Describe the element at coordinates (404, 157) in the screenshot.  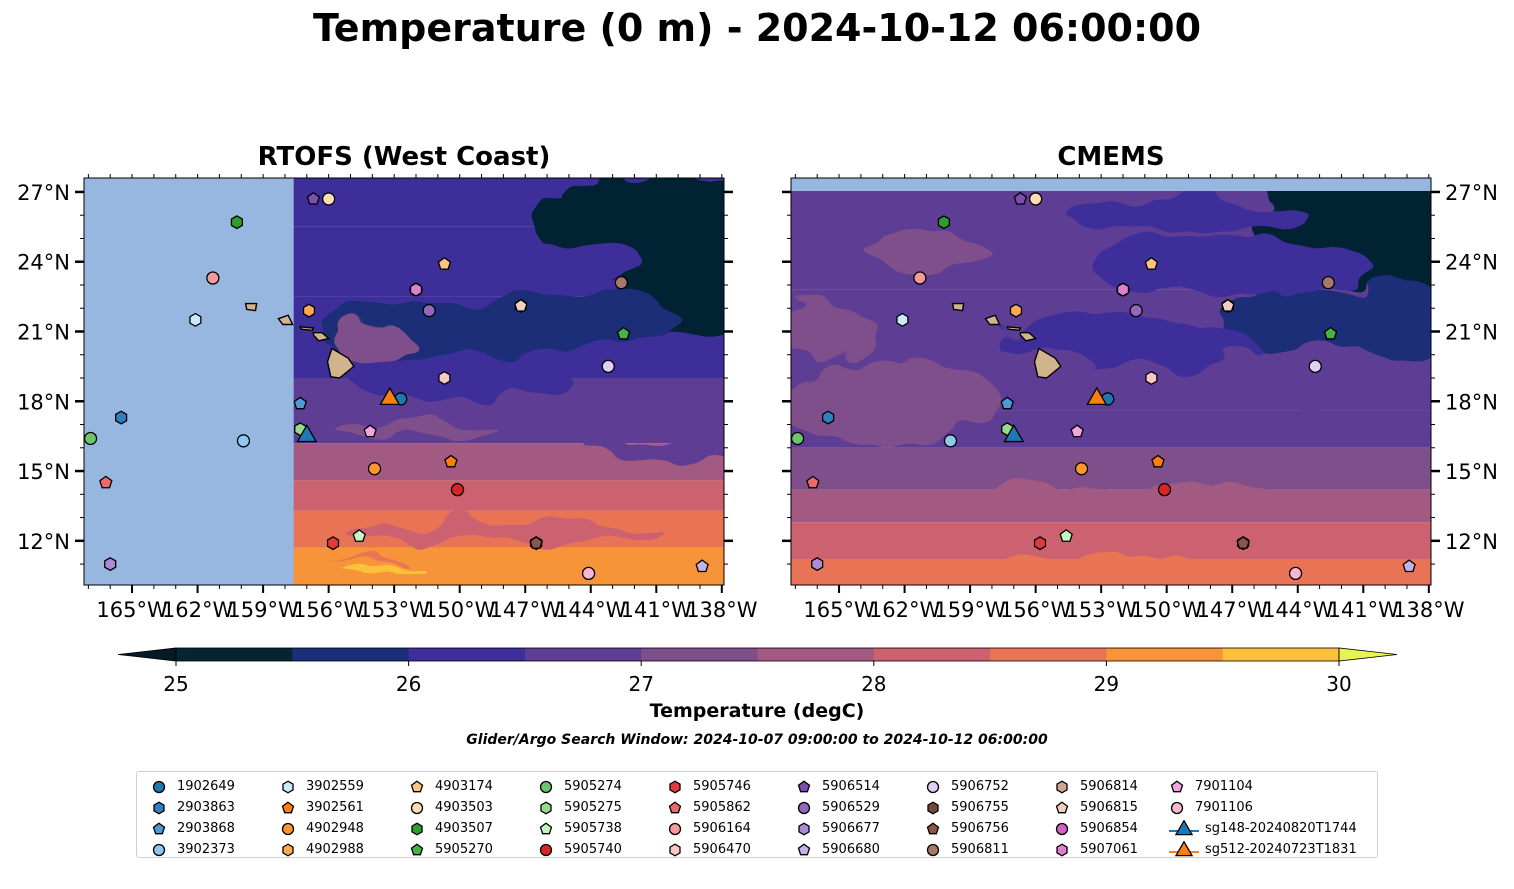
I see `panel-title-rtofs: RTOFS (West Coast)` at that location.